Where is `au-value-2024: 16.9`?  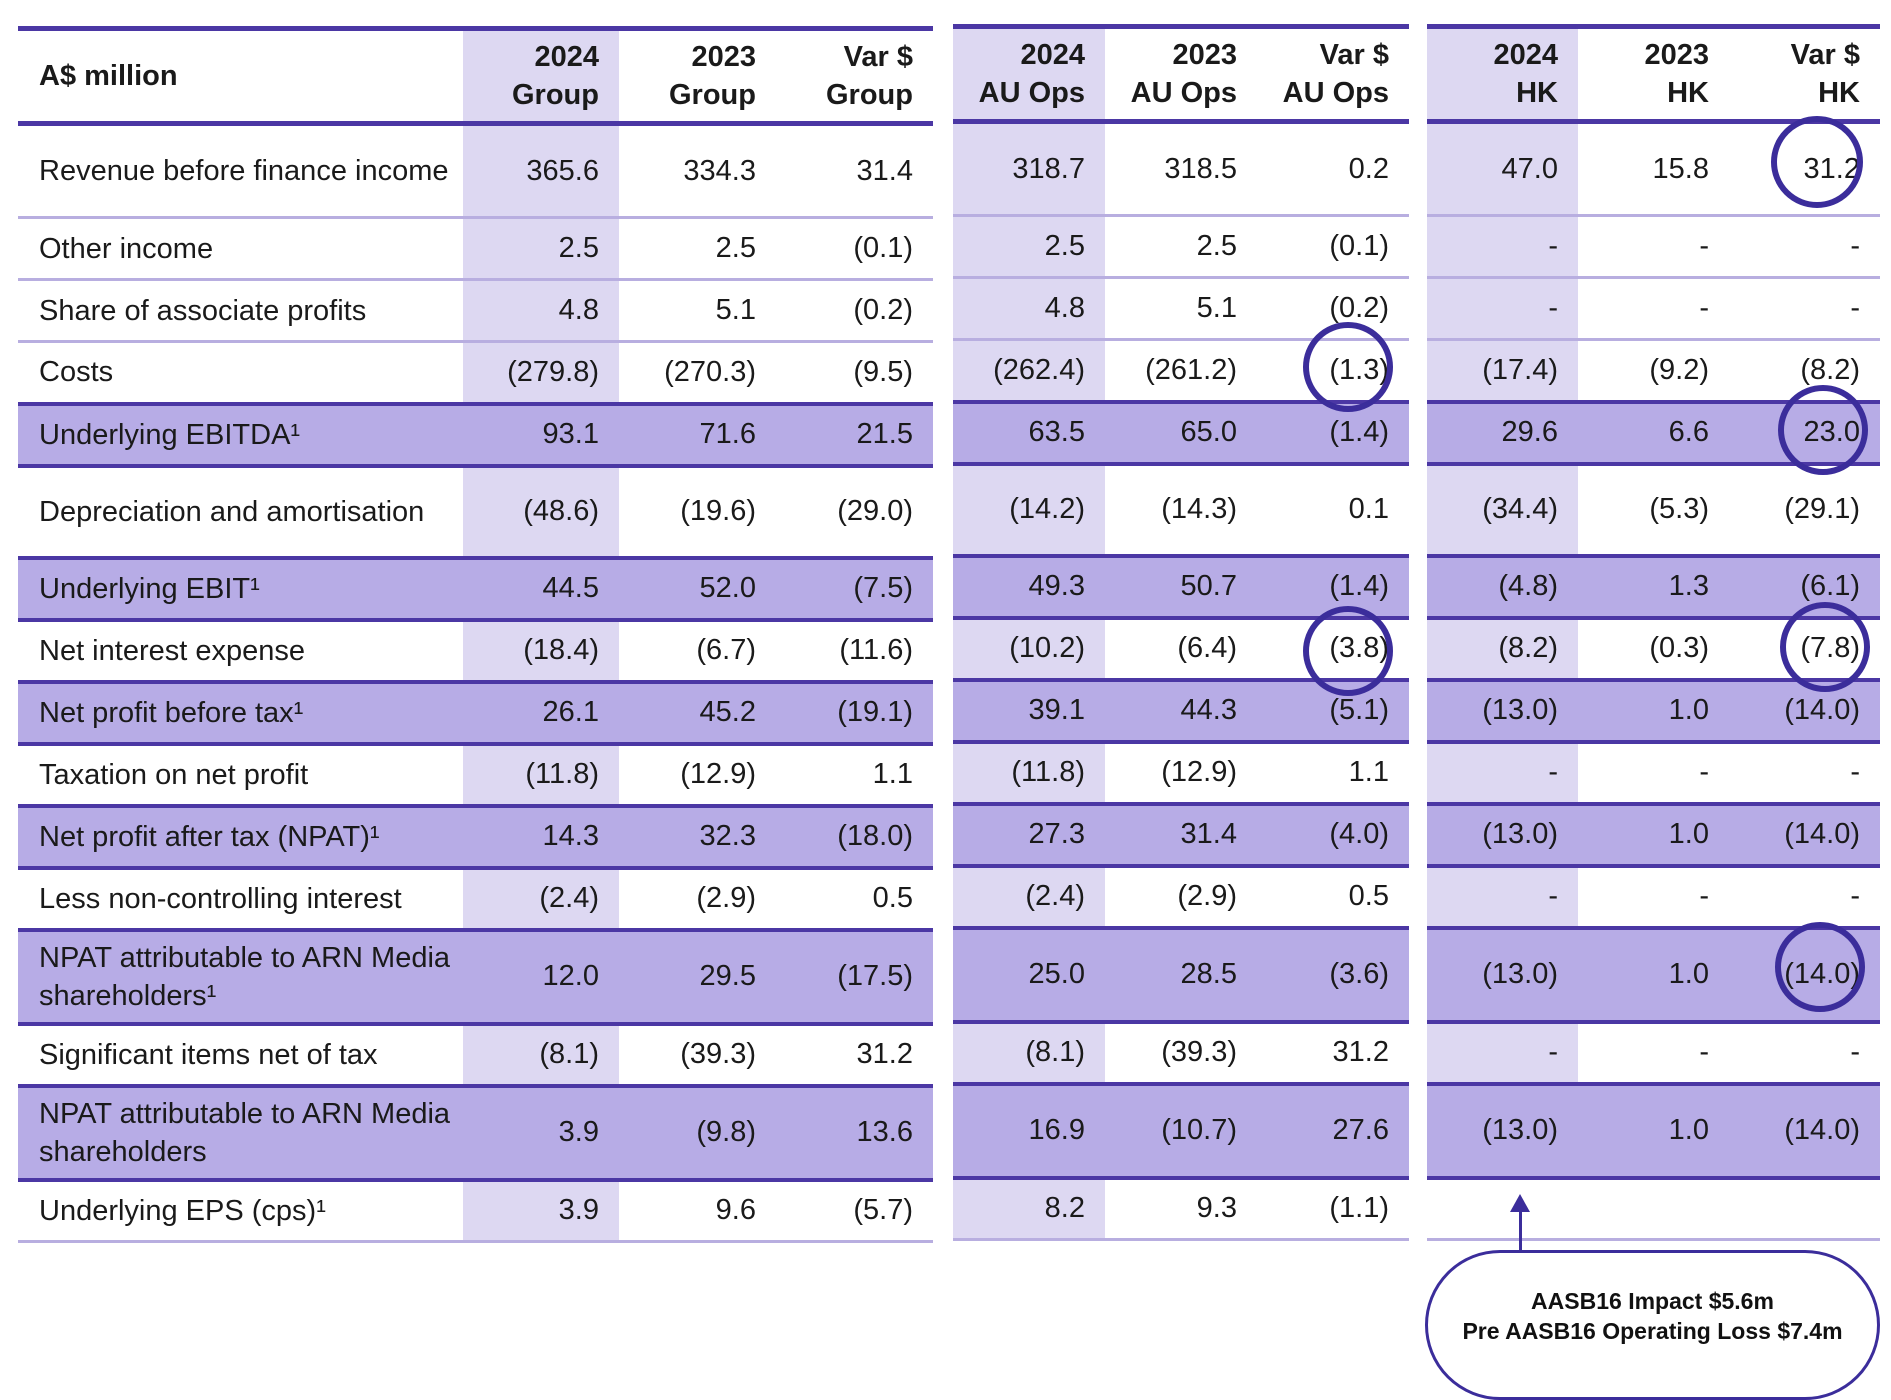 au-value-2024: 16.9 is located at coordinates (1029, 1130).